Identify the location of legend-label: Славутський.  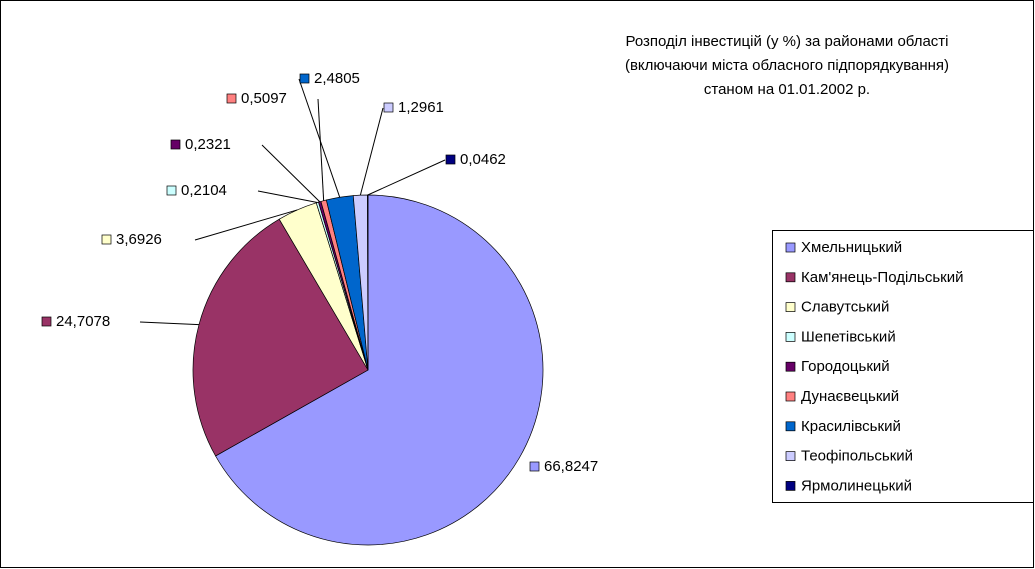
(845, 307).